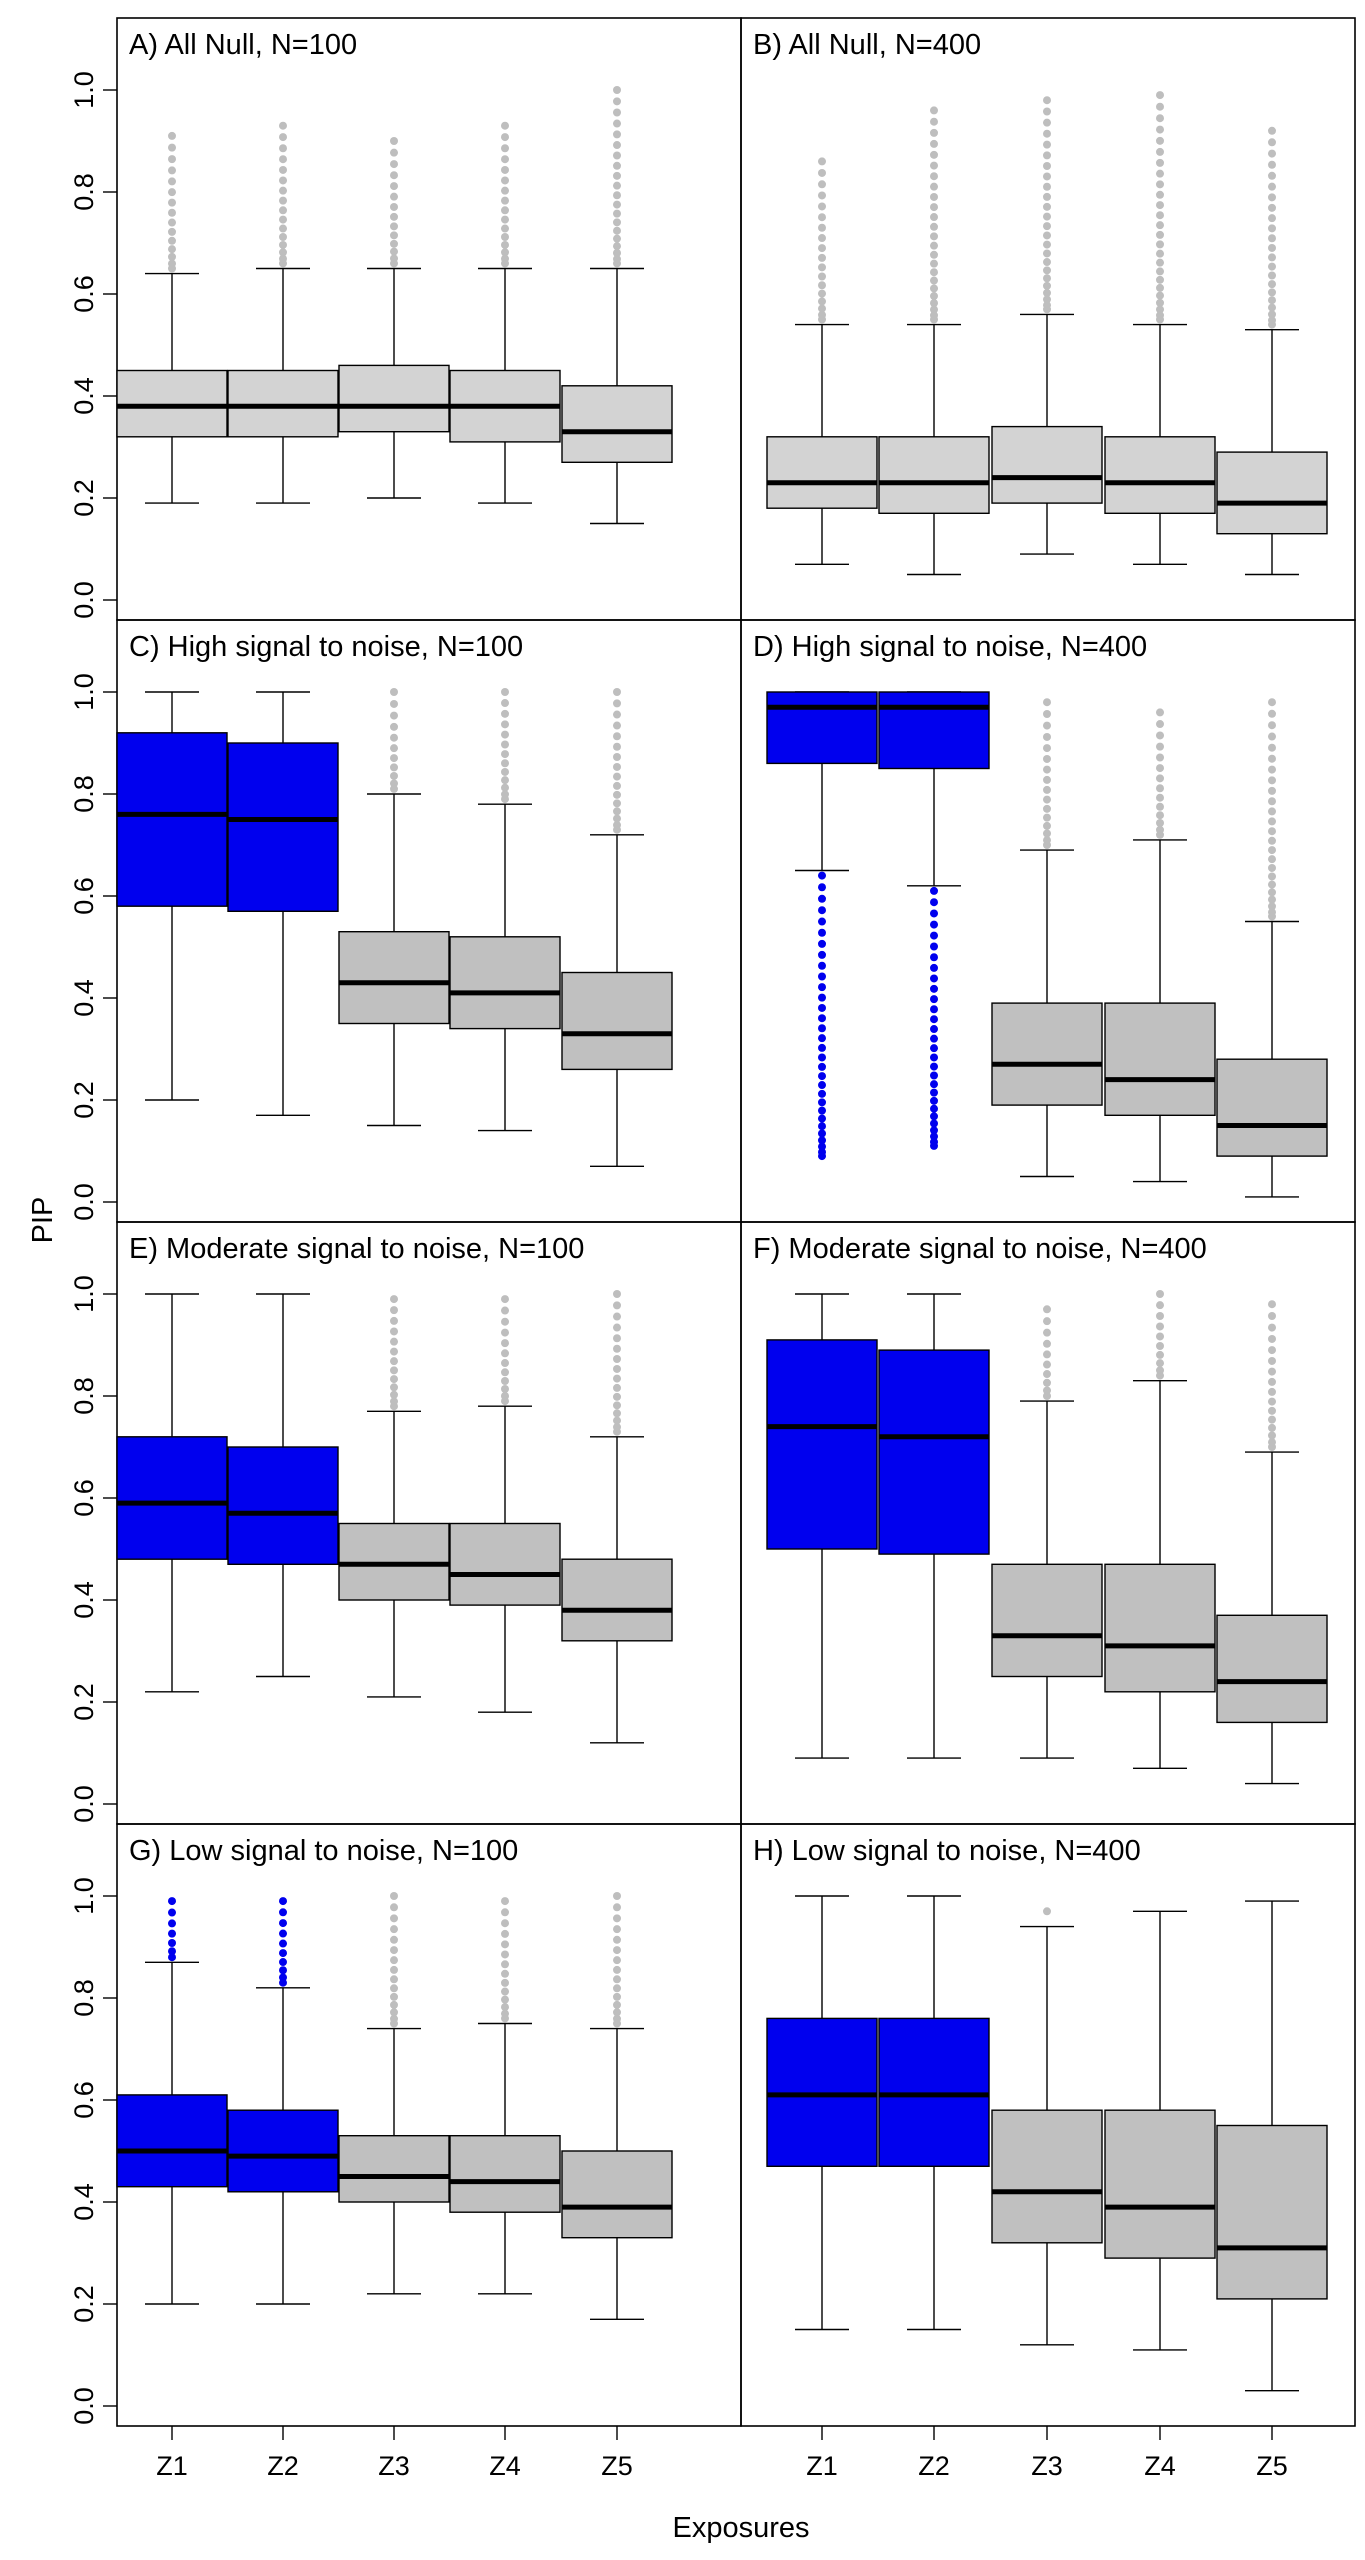  I want to click on panel-title: C) High signal to noise, N=100, so click(326, 647).